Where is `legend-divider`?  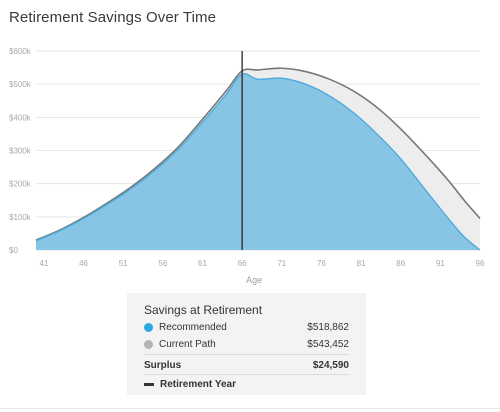
legend-divider is located at coordinates (246, 354).